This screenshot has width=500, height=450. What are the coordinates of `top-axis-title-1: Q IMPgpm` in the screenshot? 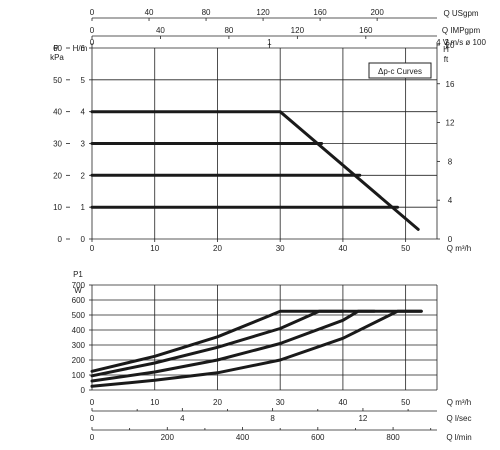 It's located at (461, 30).